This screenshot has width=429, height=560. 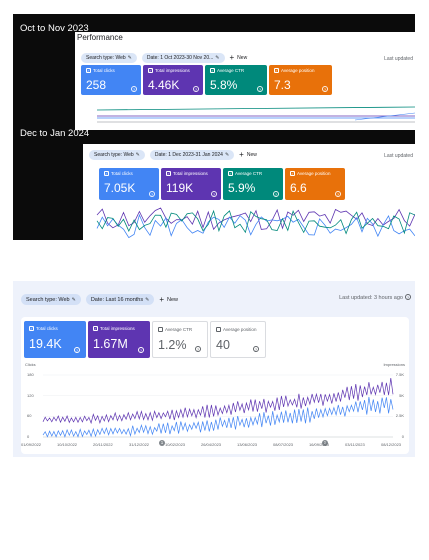 What do you see at coordinates (29, 416) in the screenshot?
I see `left-axis-tick: 60` at bounding box center [29, 416].